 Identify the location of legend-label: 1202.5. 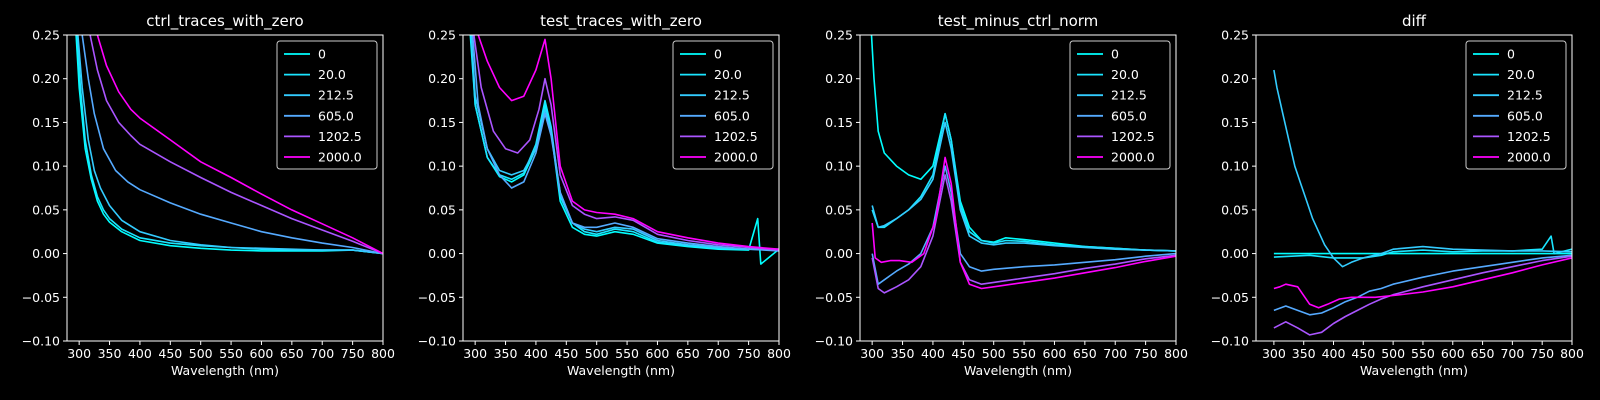
(340, 136).